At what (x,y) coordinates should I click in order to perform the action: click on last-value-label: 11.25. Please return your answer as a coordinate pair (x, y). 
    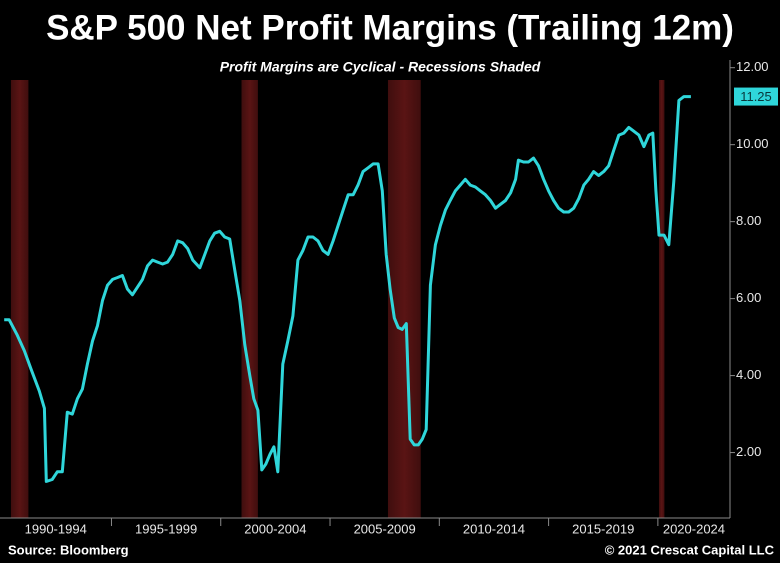
    Looking at the image, I should click on (756, 96).